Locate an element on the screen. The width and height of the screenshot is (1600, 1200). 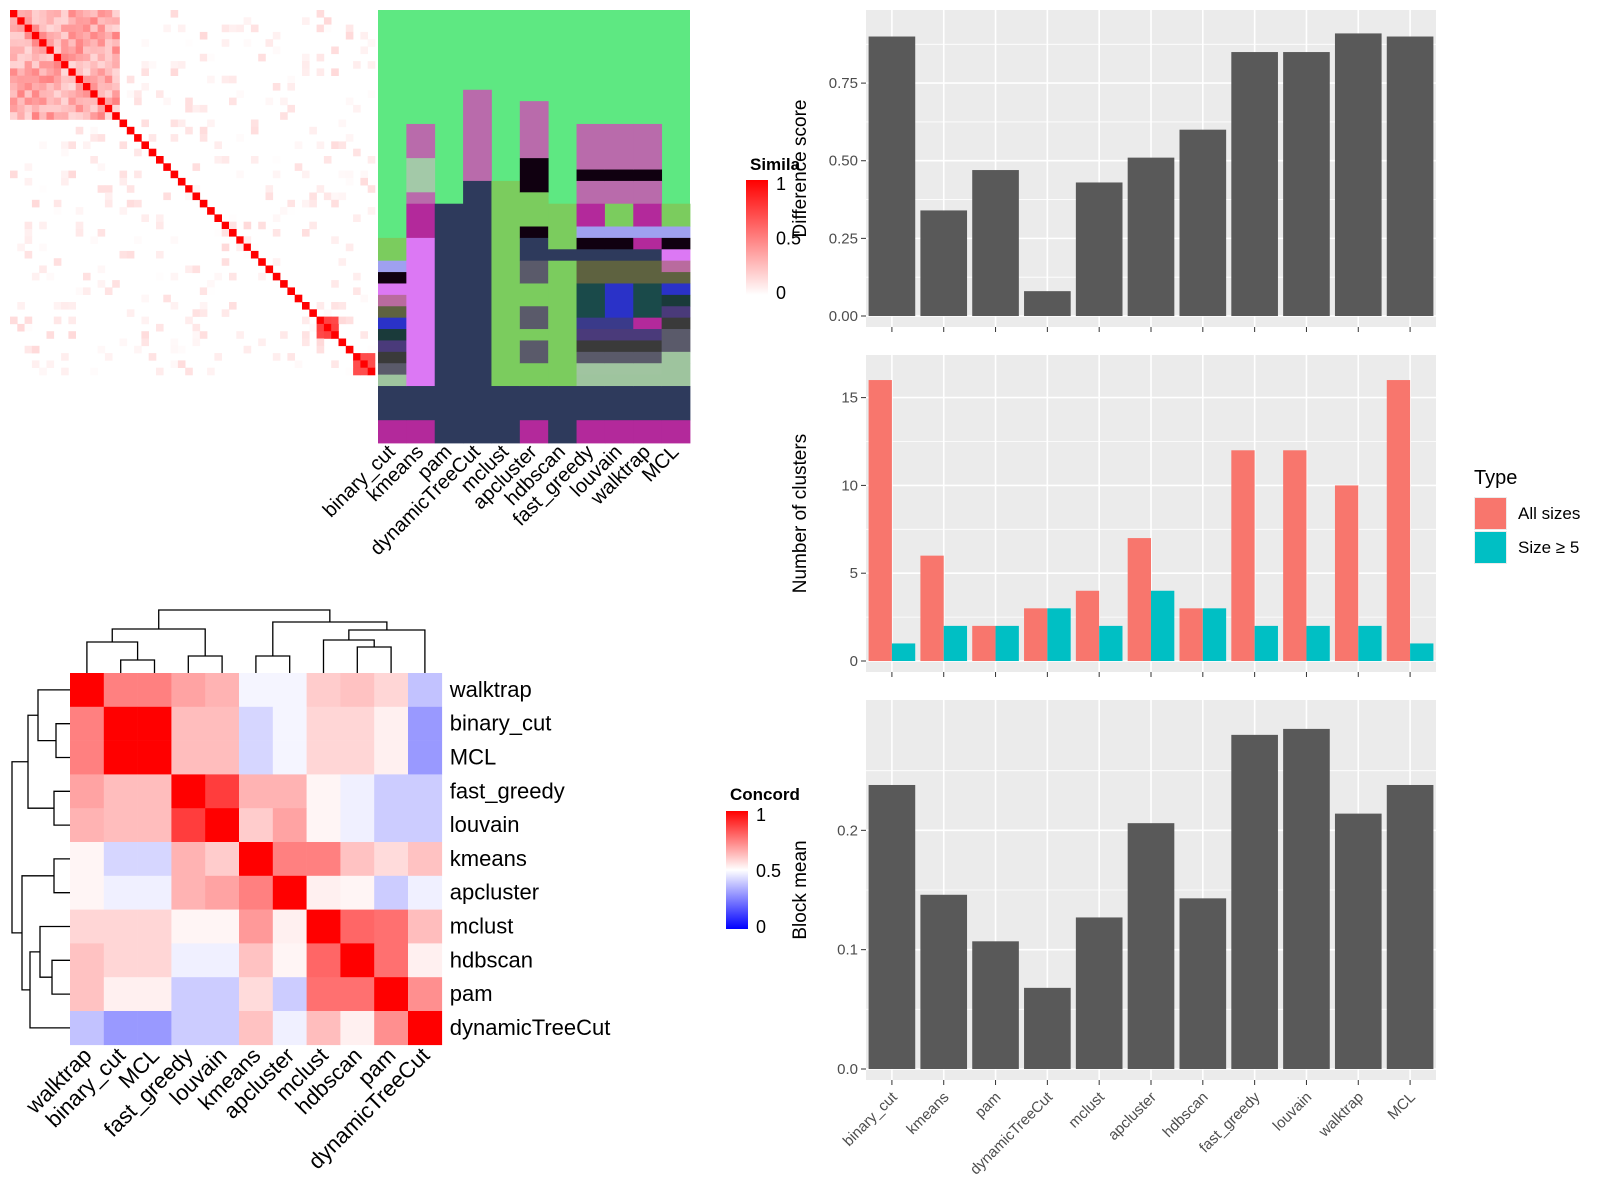
similarity-legend: Simila 1 0.5 0 is located at coordinates (773, 229).